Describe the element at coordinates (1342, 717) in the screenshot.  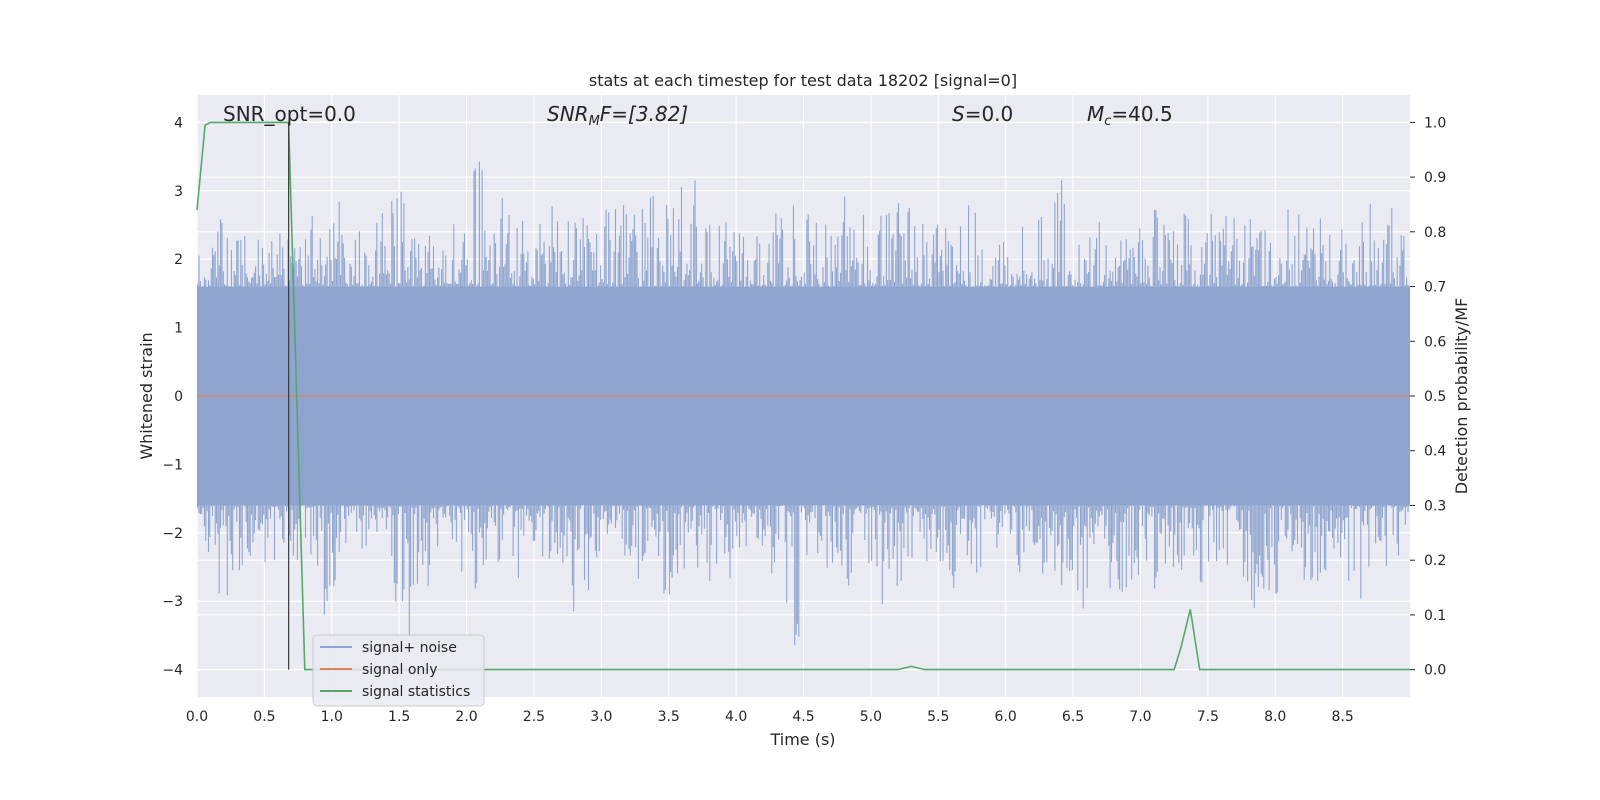
I see `x-tick-label: 8.5` at that location.